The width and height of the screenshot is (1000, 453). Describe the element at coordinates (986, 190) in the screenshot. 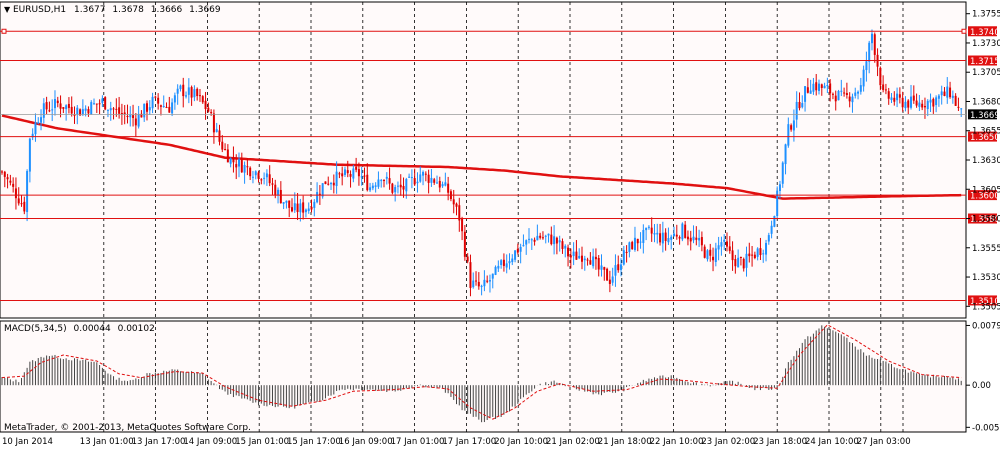

I see `y-tick-label: 1.3605` at that location.